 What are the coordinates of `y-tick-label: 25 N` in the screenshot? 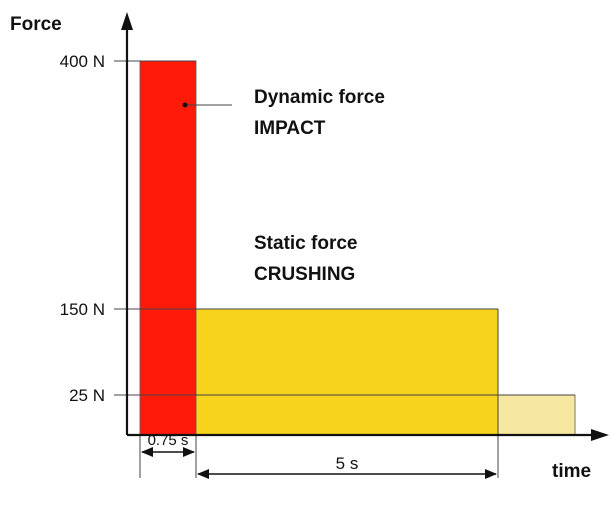 It's located at (87, 395).